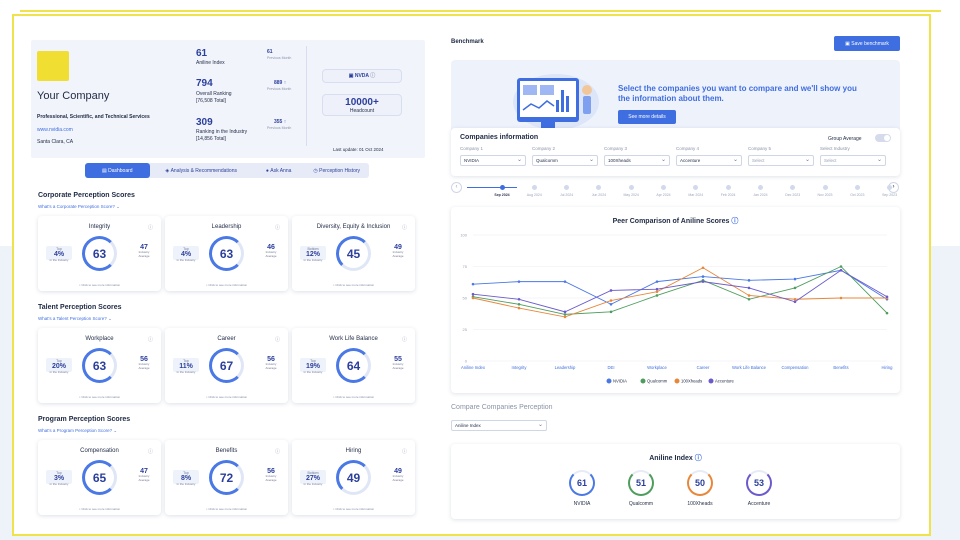 The width and height of the screenshot is (960, 540). Describe the element at coordinates (201, 170) in the screenshot. I see `tab-analysis: ◈ Analysis & Recommendations` at that location.